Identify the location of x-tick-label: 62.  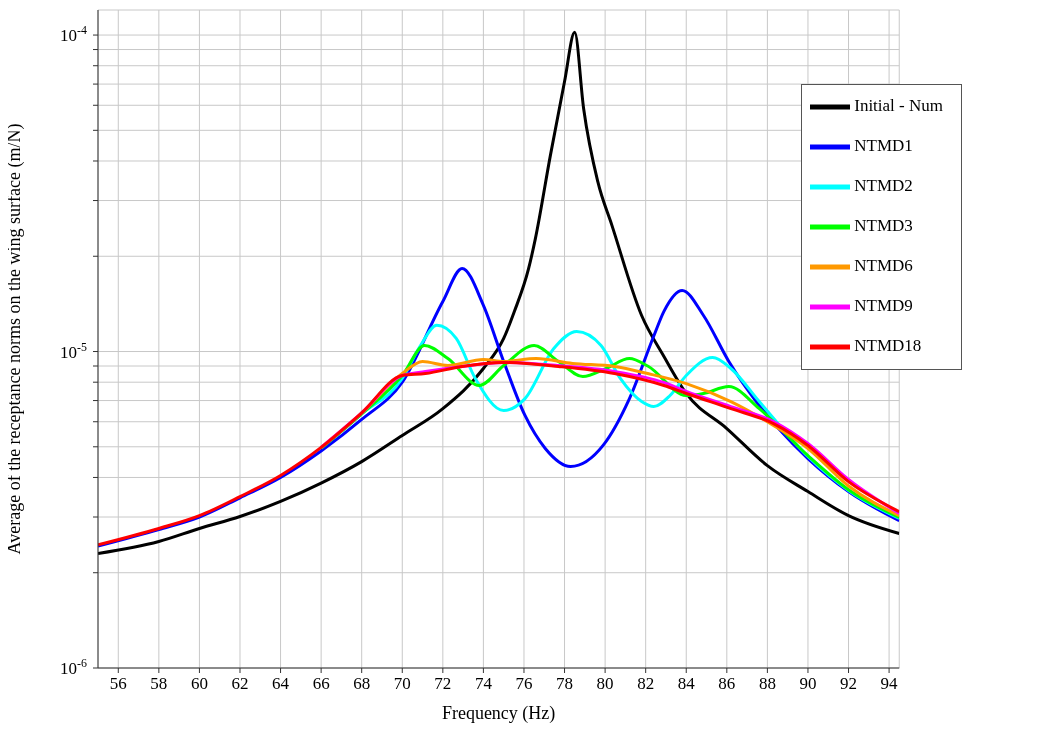
(240, 683).